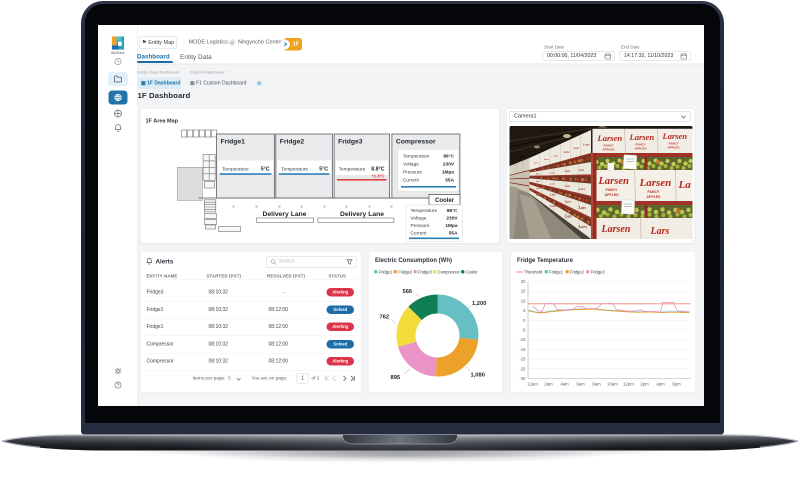 Image resolution: width=800 pixels, height=495 pixels. I want to click on svg-text: Fridge1, so click(233, 142).